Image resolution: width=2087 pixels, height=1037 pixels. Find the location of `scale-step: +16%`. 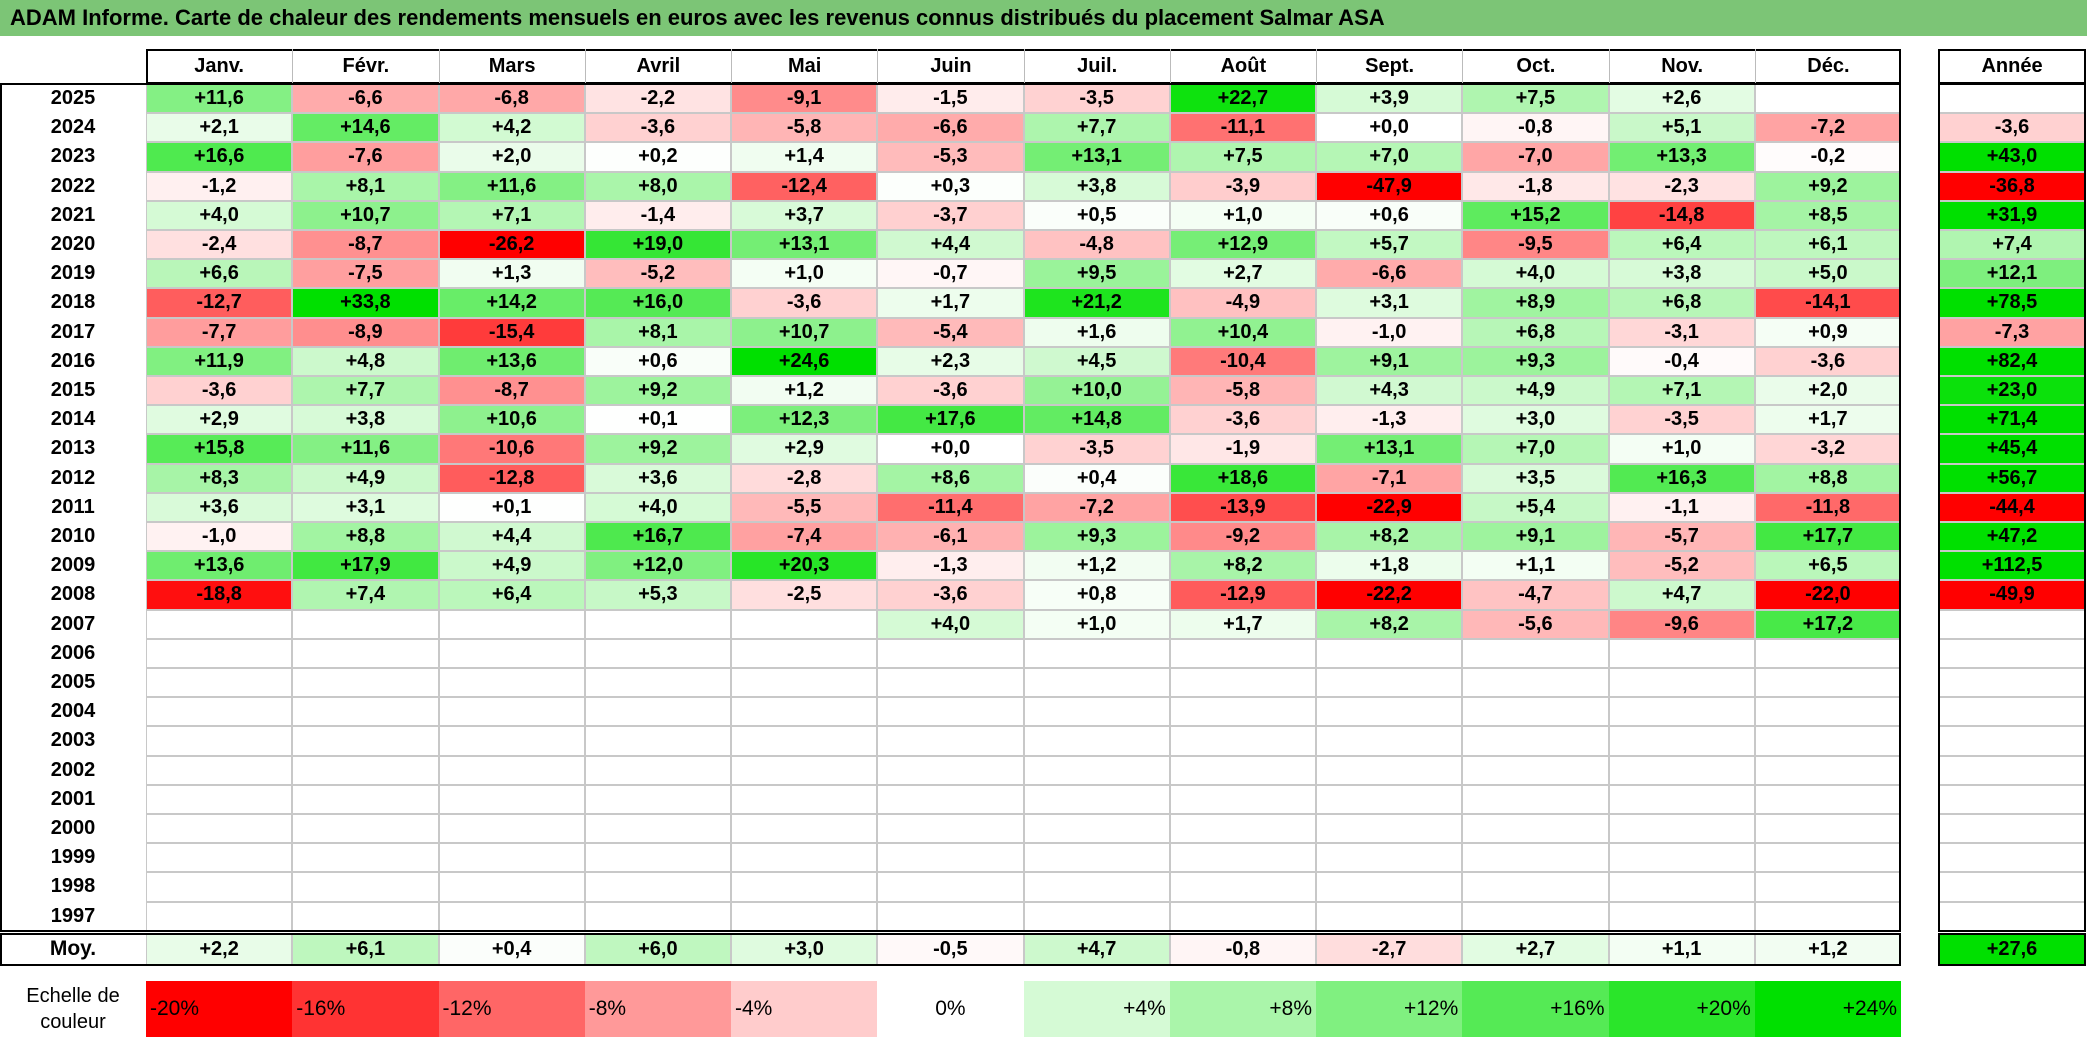

scale-step: +16% is located at coordinates (1535, 1009).